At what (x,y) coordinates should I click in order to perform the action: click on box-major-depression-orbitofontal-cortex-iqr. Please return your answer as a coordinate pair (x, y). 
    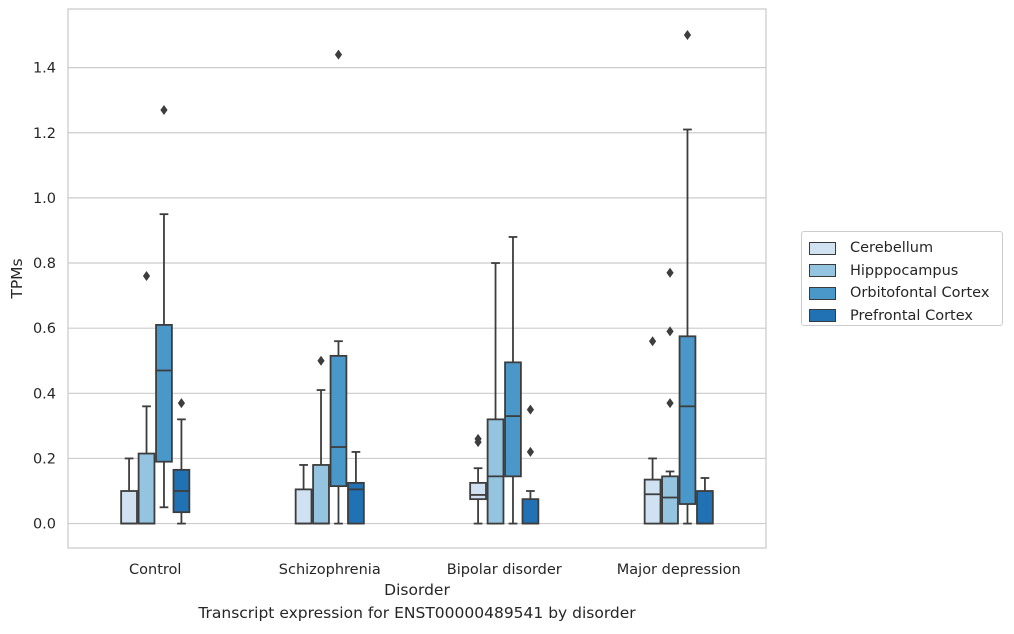
    Looking at the image, I should click on (687, 420).